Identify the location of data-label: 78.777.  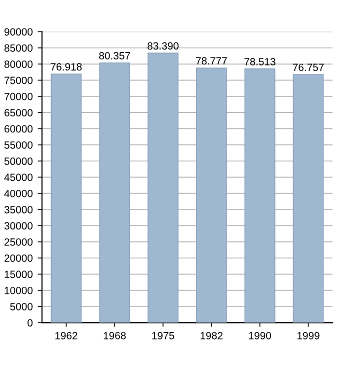
(211, 61).